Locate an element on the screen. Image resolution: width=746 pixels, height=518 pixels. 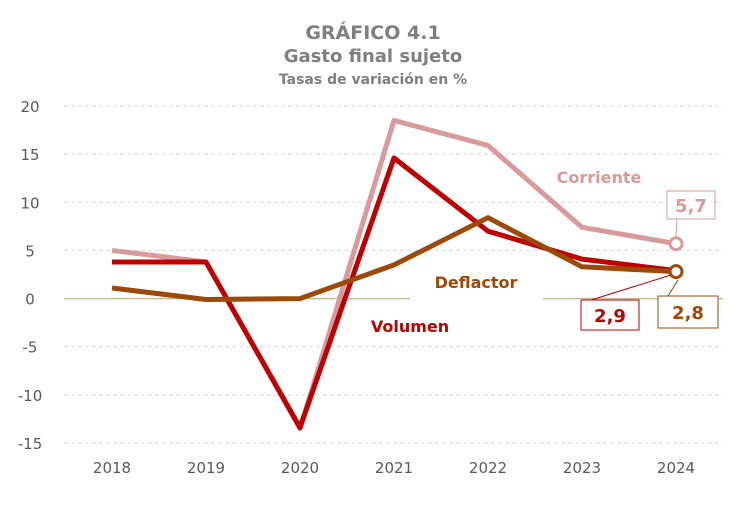
end-marker-deflactor is located at coordinates (676, 272).